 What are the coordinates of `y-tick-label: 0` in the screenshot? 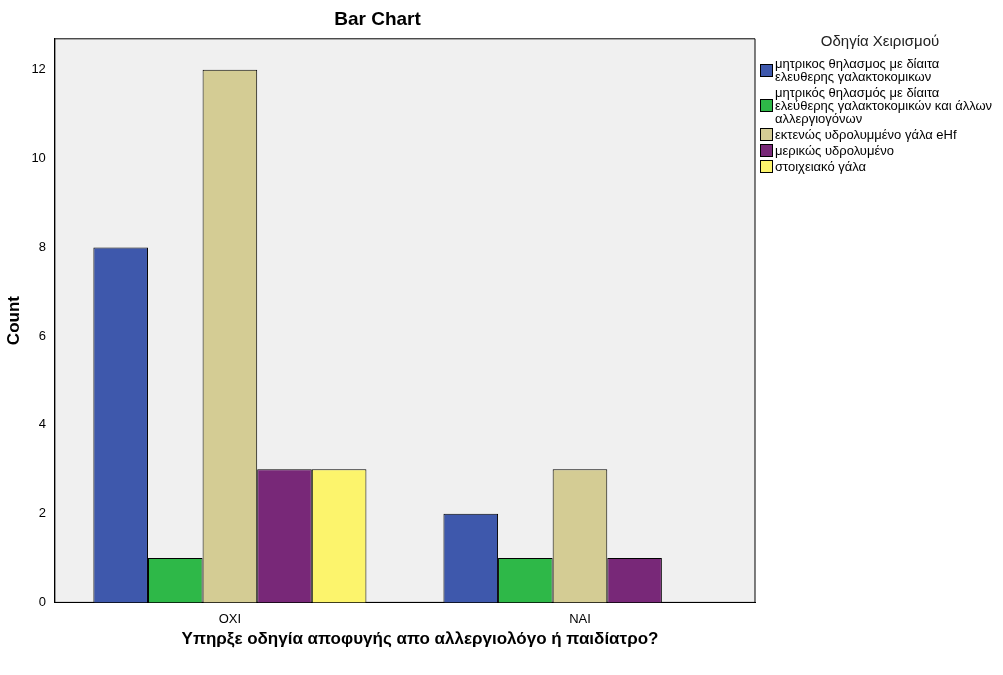 It's located at (42, 601).